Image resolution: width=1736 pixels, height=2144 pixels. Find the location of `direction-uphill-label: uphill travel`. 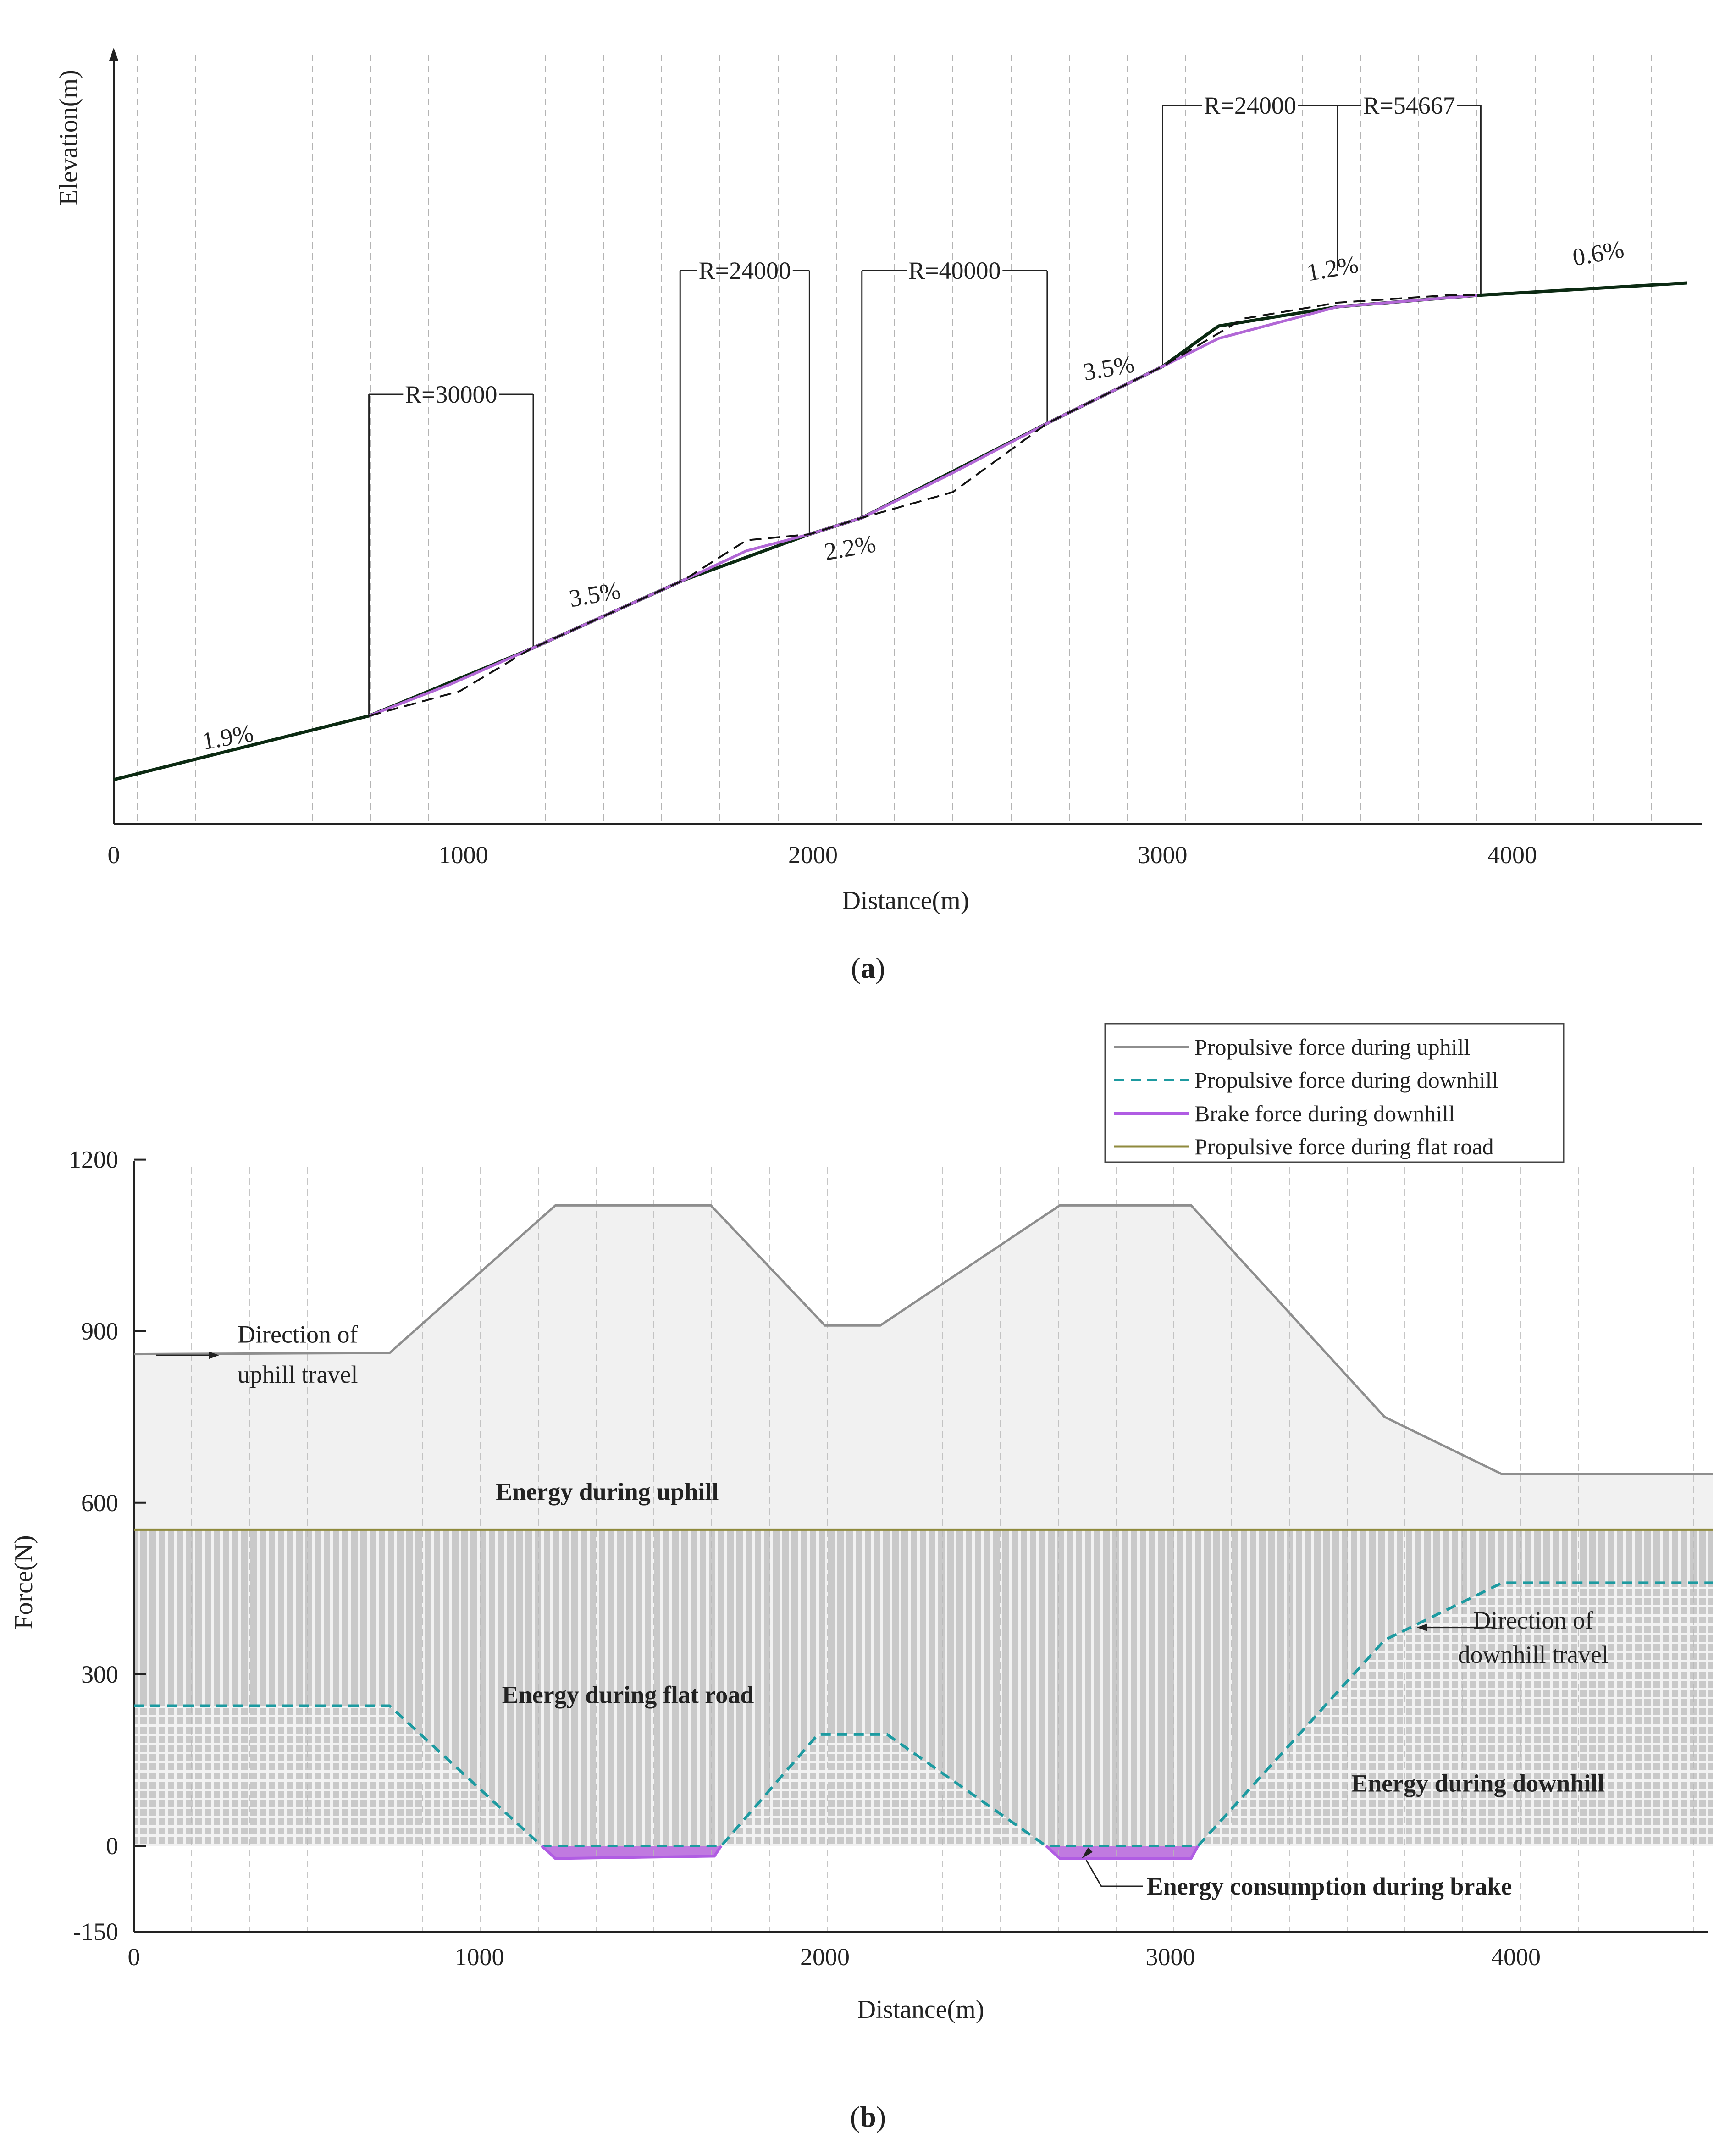

direction-uphill-label: uphill travel is located at coordinates (298, 1374).